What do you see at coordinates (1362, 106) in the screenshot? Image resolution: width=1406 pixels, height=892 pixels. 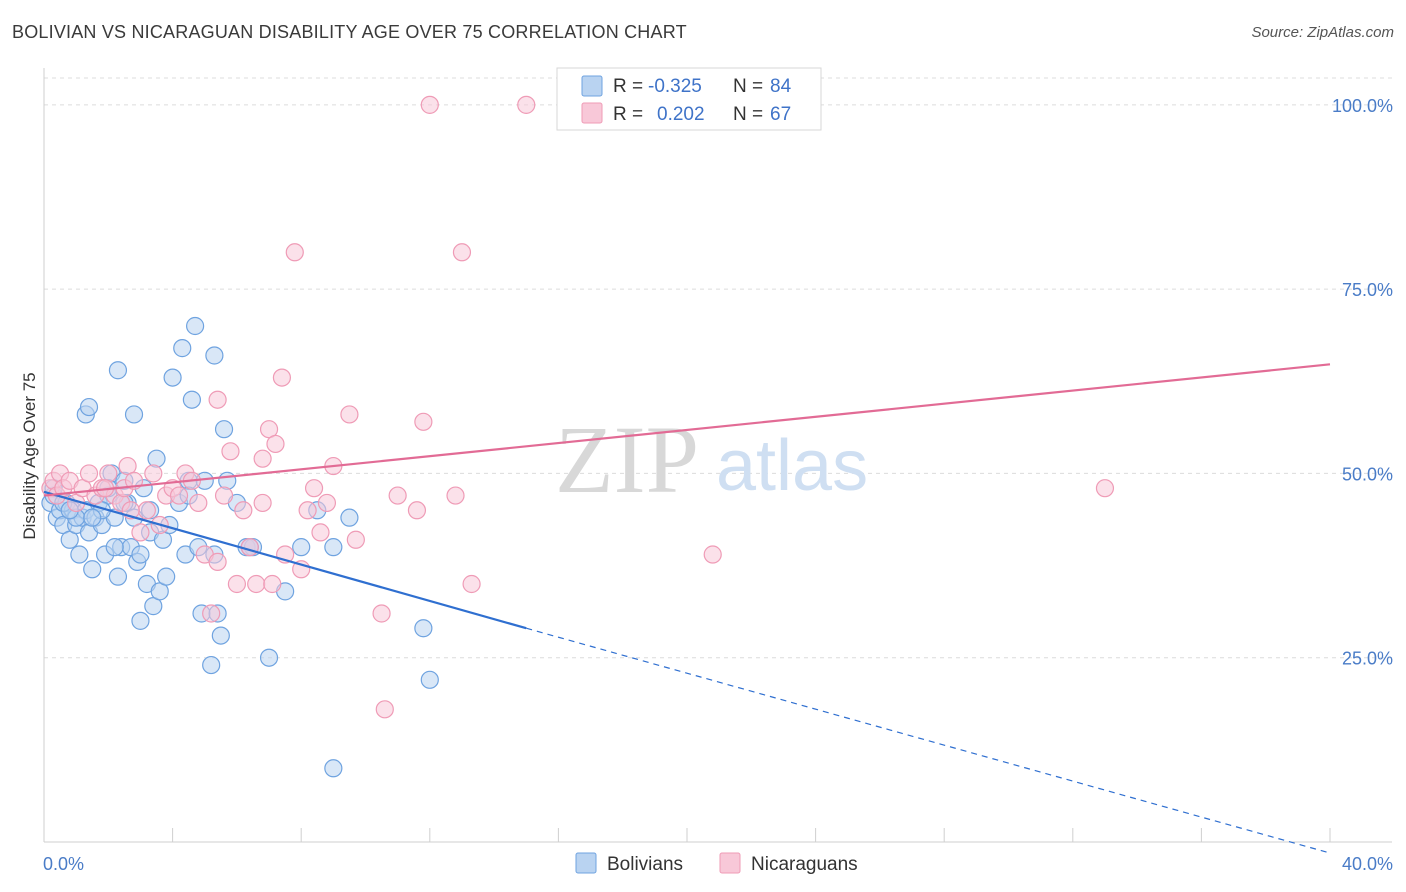 I see `y-tick-label-3: 100.0%` at bounding box center [1362, 106].